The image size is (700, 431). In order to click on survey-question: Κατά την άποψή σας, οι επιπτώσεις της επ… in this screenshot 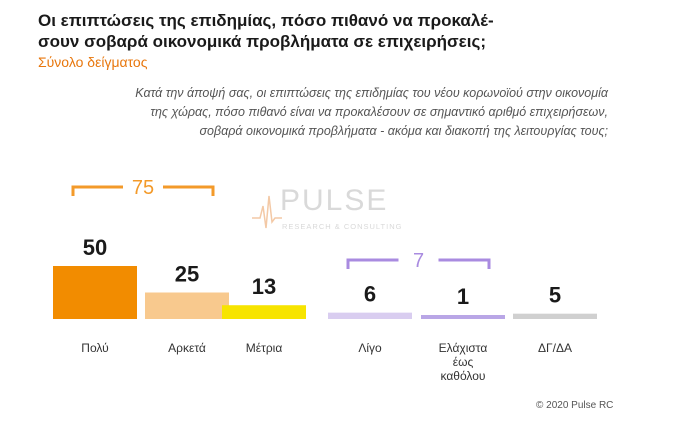, I will do `click(328, 112)`.